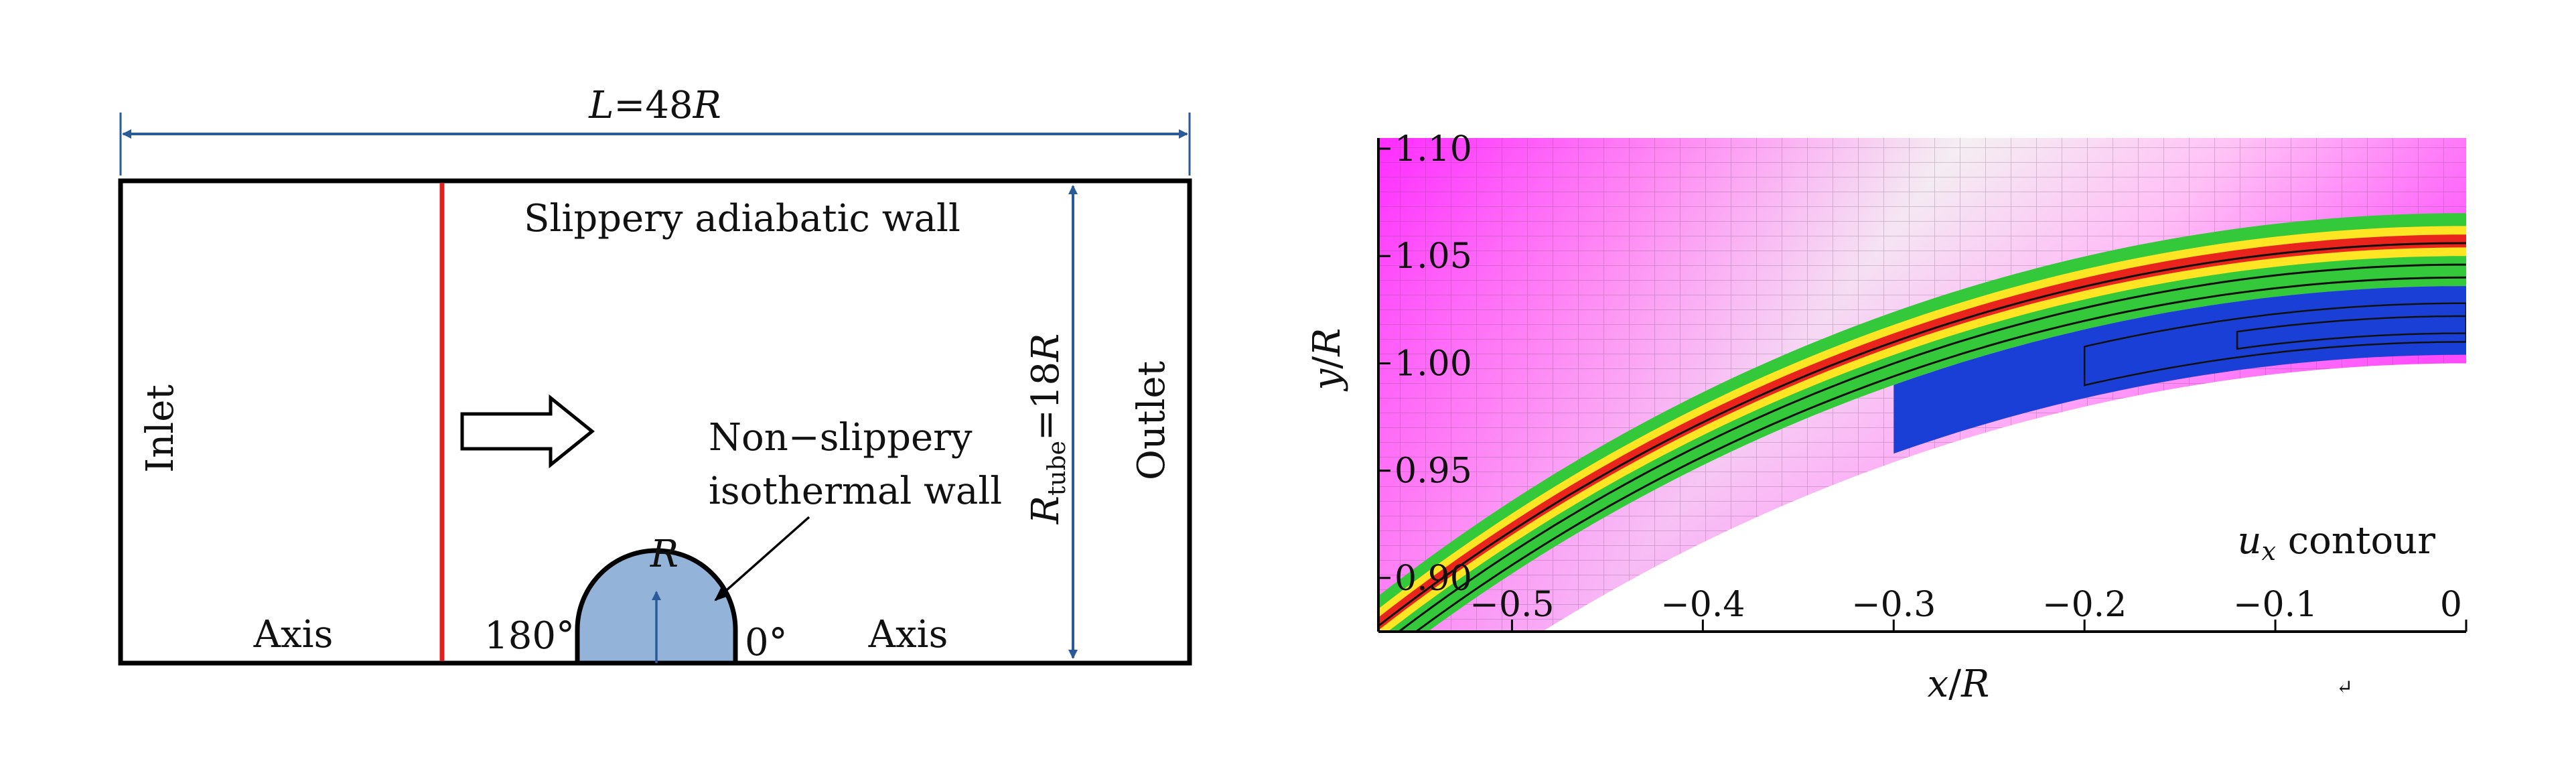  I want to click on sphere-radius-label: R, so click(664, 554).